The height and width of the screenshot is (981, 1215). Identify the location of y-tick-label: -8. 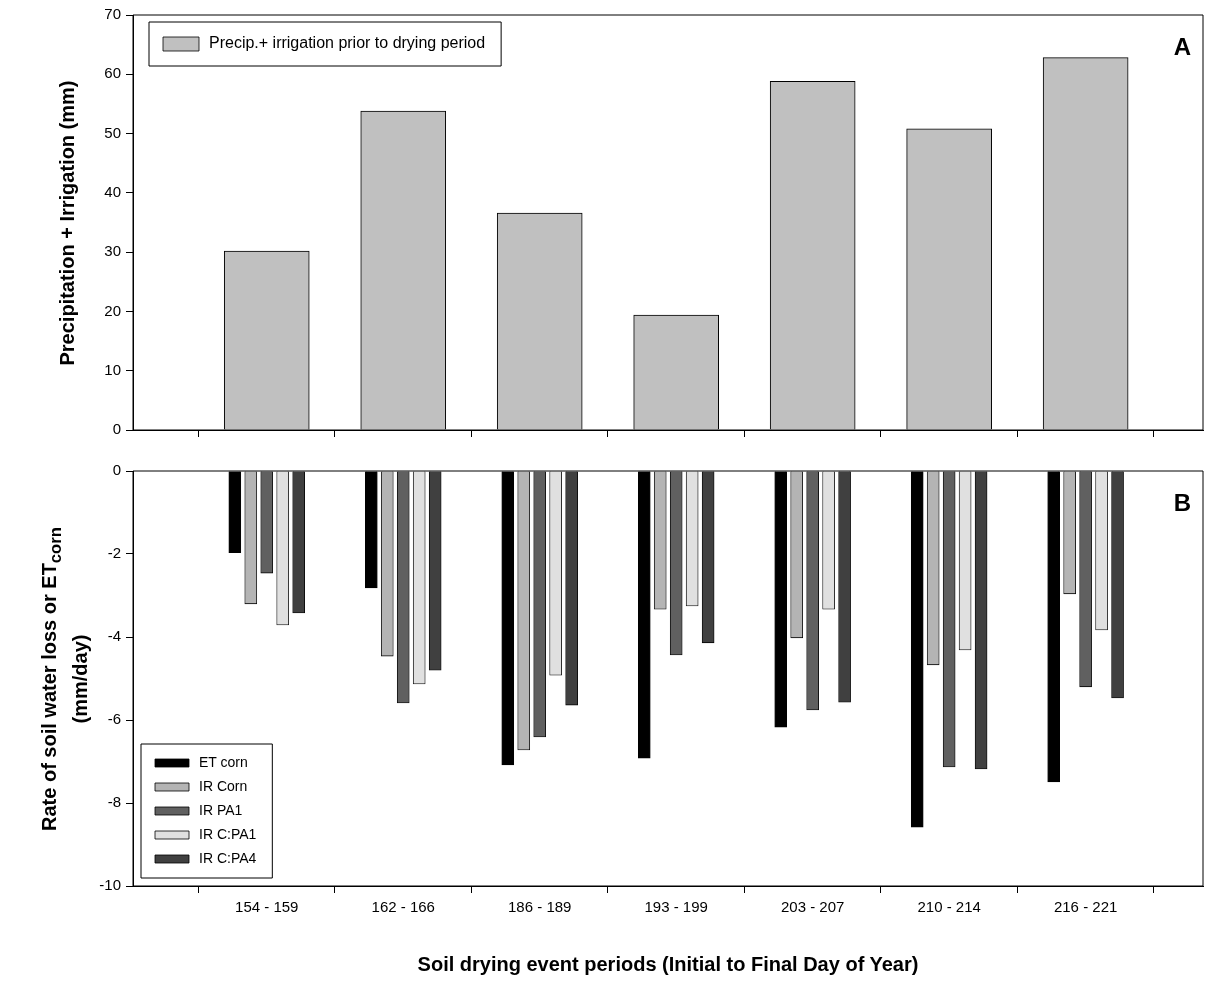
(114, 802).